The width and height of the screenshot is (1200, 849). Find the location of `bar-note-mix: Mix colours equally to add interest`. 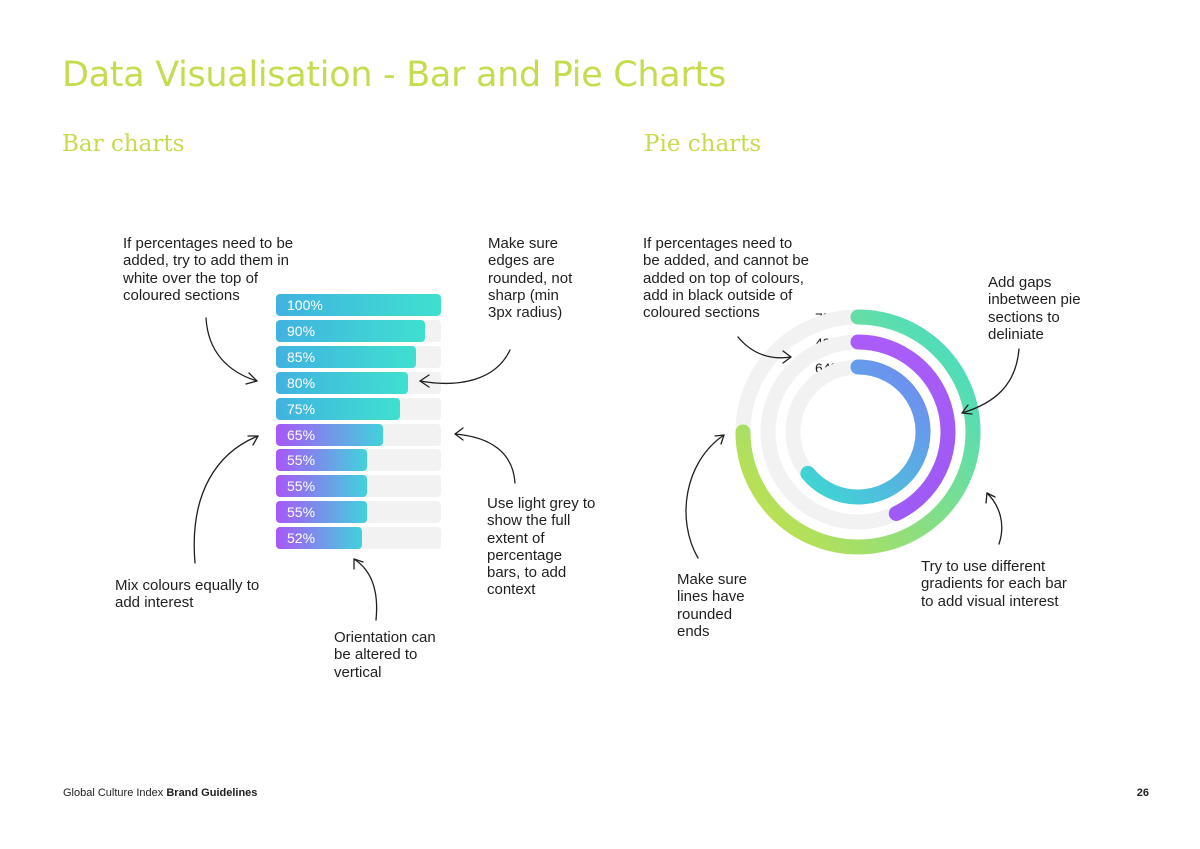

bar-note-mix: Mix colours equally to add interest is located at coordinates (187, 594).